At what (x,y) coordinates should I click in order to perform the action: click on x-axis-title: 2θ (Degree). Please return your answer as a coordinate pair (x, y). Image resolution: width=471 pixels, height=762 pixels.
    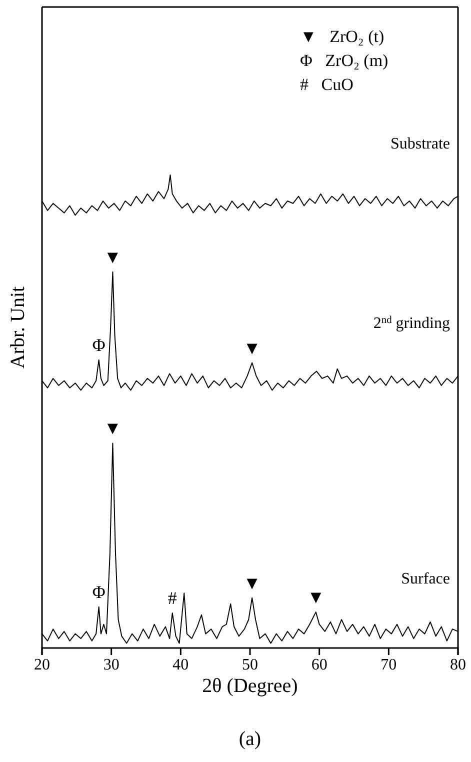
    Looking at the image, I should click on (250, 686).